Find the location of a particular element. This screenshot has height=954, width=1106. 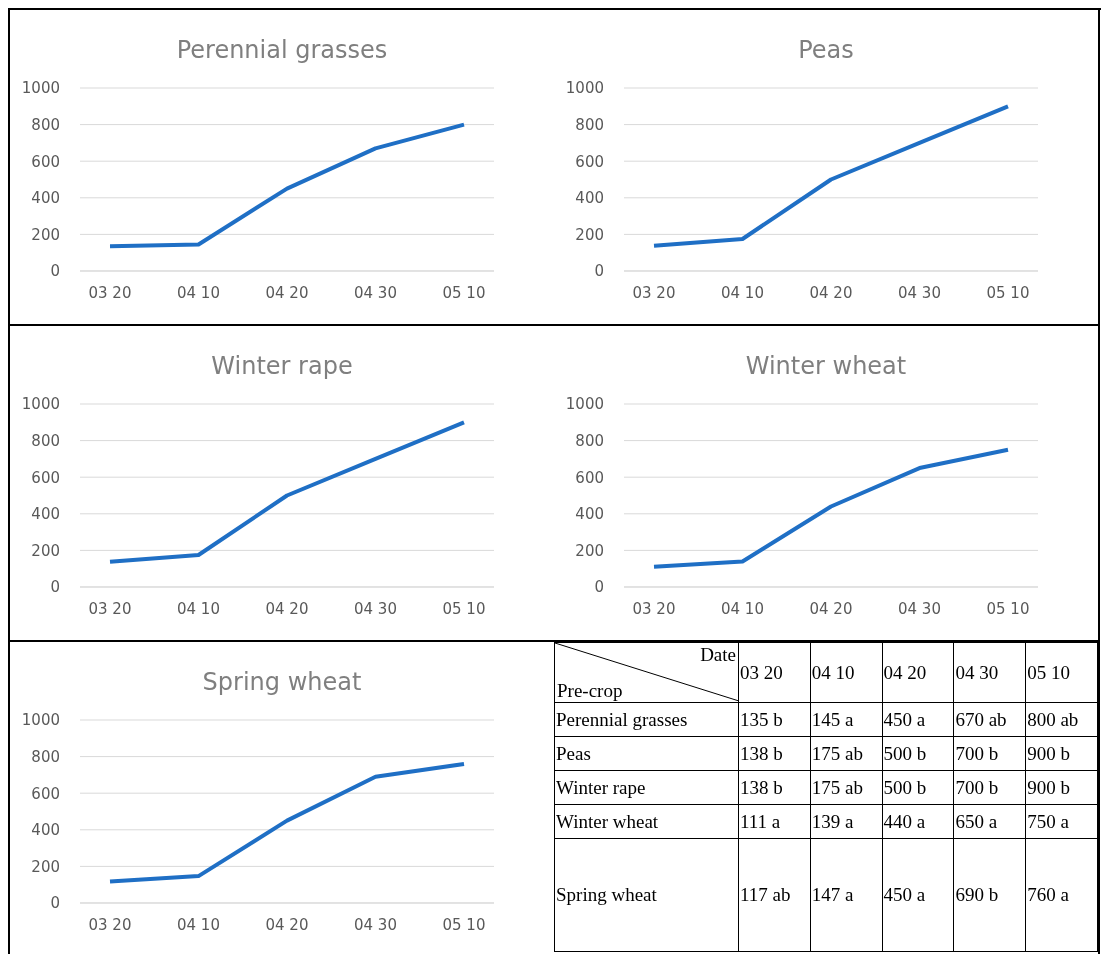

data-label: 135 b is located at coordinates (774, 719).